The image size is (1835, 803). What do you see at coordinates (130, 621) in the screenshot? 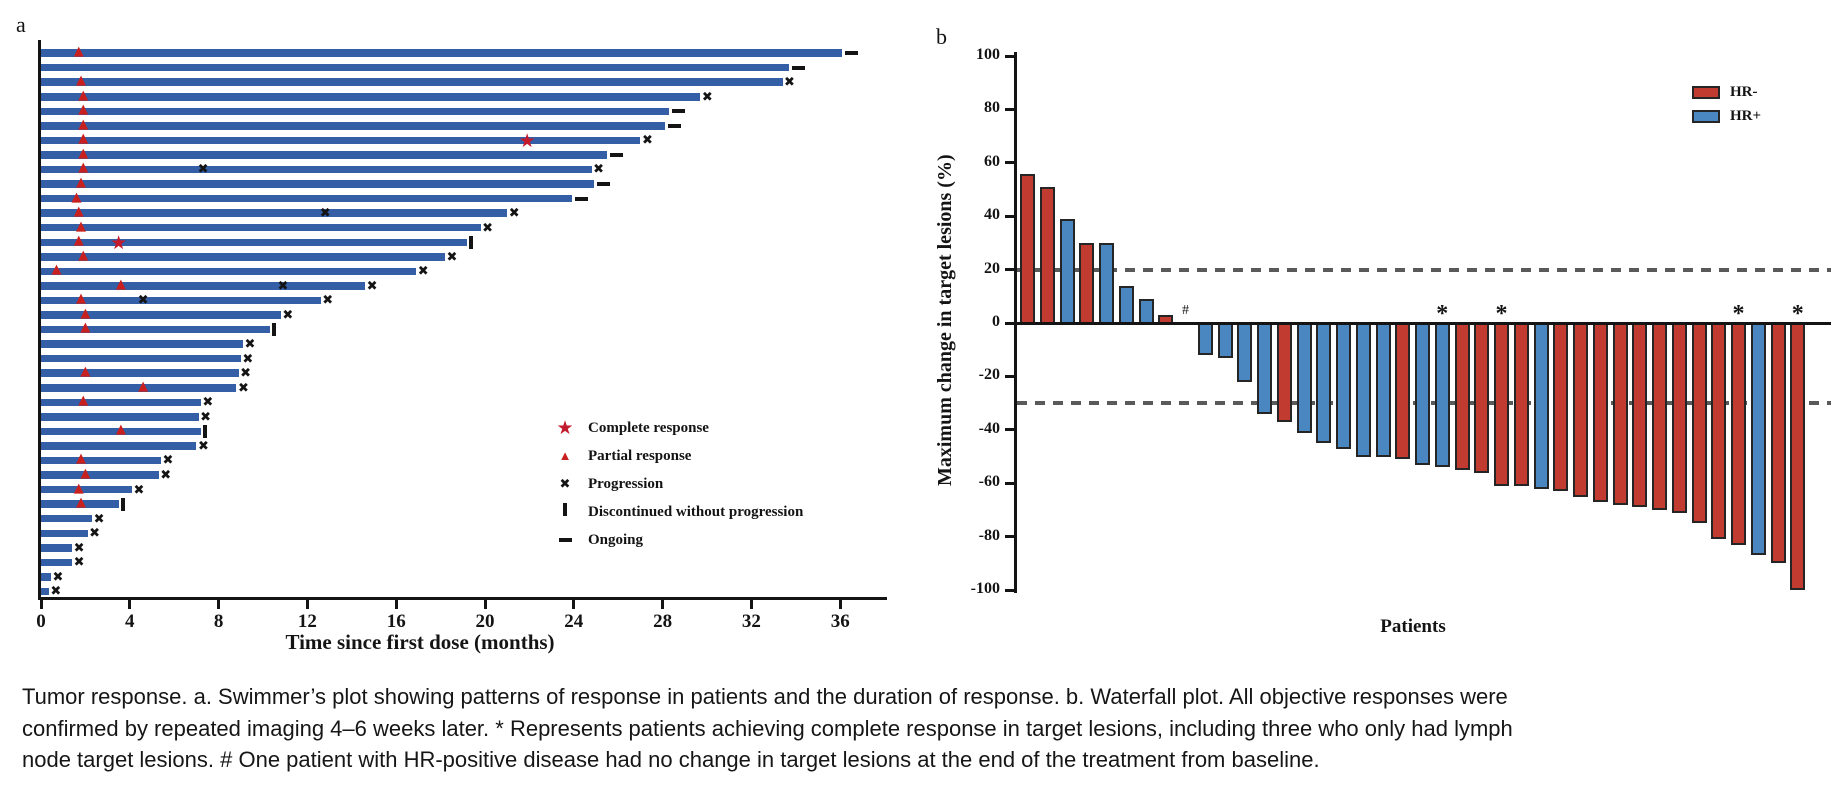
I see `x-tick-label: 4` at bounding box center [130, 621].